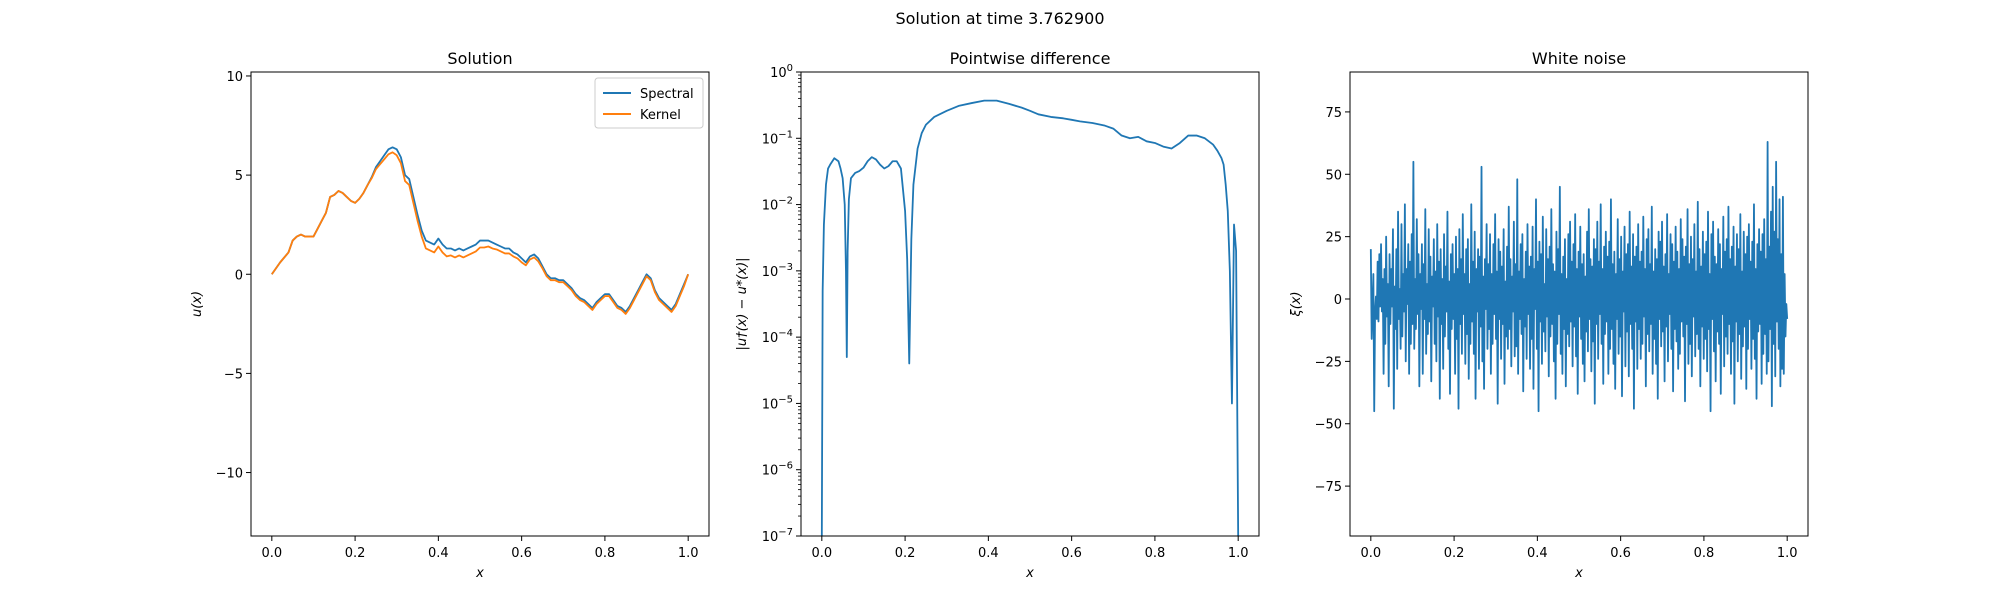  What do you see at coordinates (660, 115) in the screenshot?
I see `legend-label: Kernel` at bounding box center [660, 115].